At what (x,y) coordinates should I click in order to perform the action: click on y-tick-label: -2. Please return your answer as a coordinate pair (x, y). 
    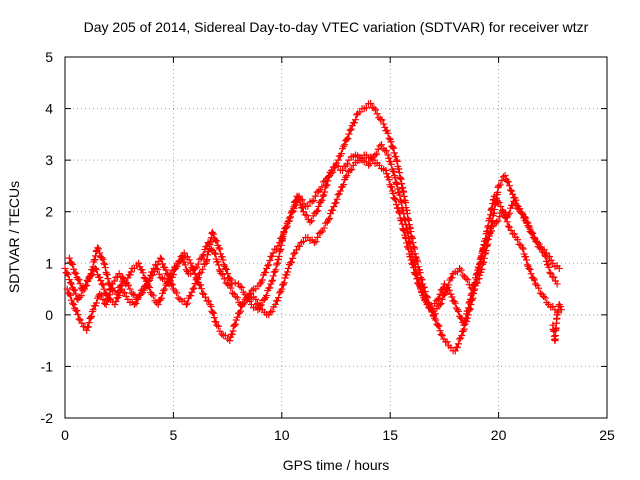
    Looking at the image, I should click on (47, 418).